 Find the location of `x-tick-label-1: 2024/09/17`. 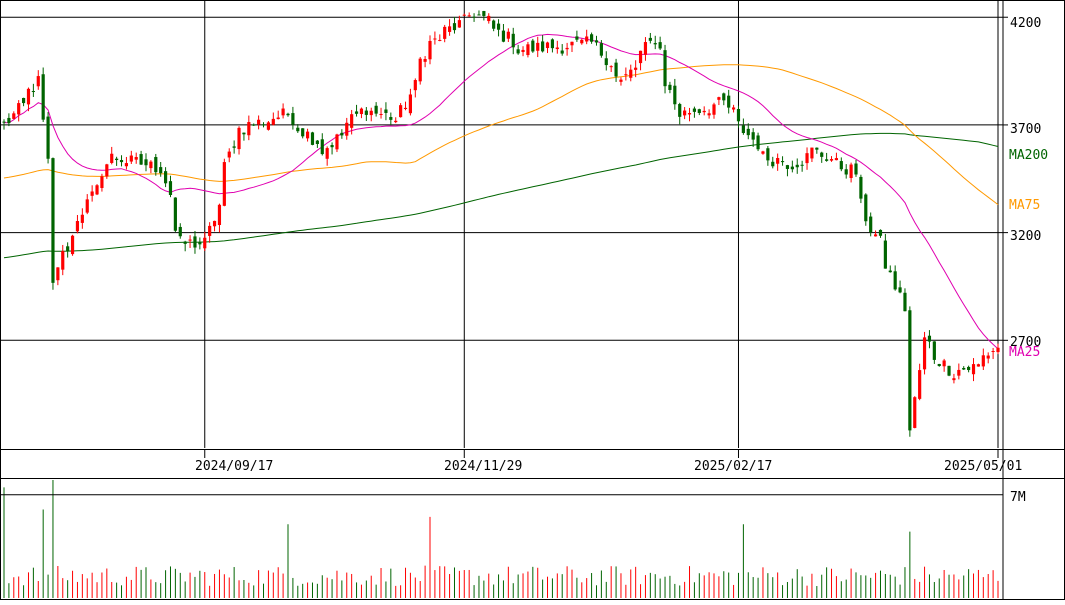

x-tick-label-1: 2024/09/17 is located at coordinates (234, 466).